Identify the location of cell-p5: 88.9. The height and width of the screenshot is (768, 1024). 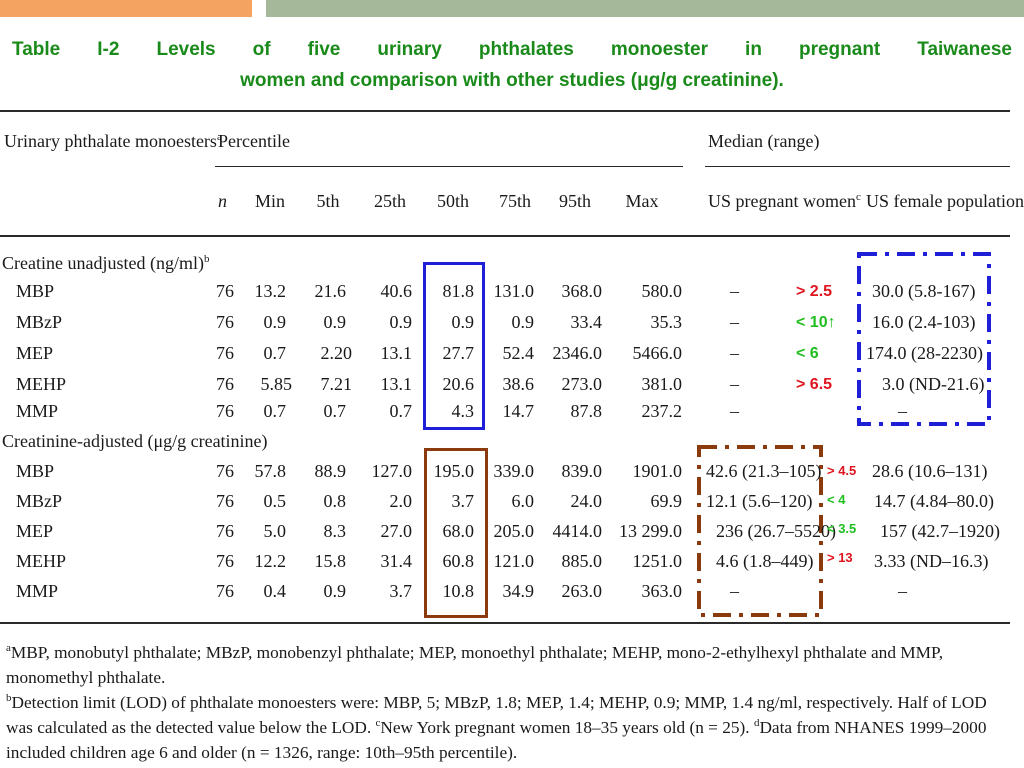
(330, 471).